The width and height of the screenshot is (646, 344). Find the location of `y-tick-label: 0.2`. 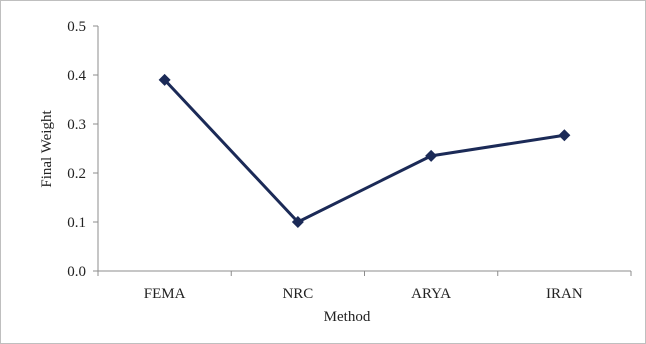

y-tick-label: 0.2 is located at coordinates (76, 174).